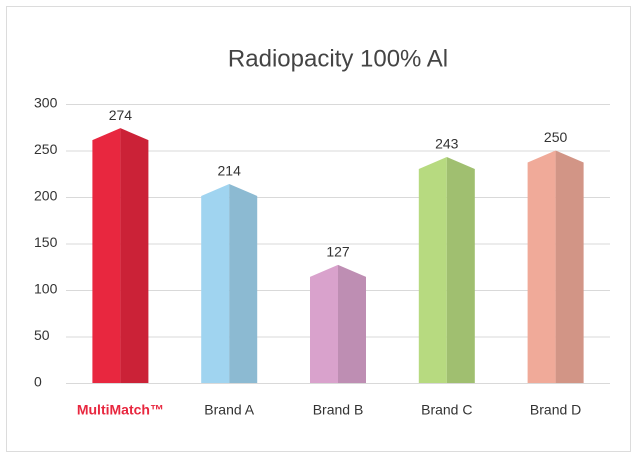 This screenshot has width=637, height=458. What do you see at coordinates (446, 410) in the screenshot?
I see `x-tick-label: Brand C` at bounding box center [446, 410].